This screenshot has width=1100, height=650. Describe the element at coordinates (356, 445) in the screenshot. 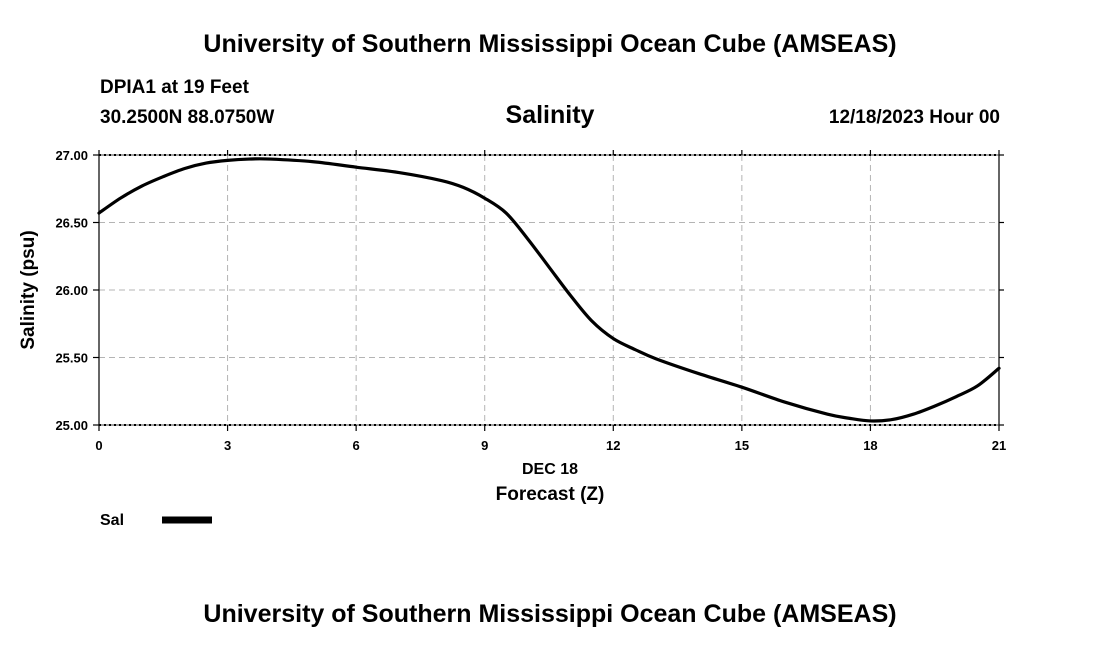

I see `x-tick-label-6: 6` at that location.